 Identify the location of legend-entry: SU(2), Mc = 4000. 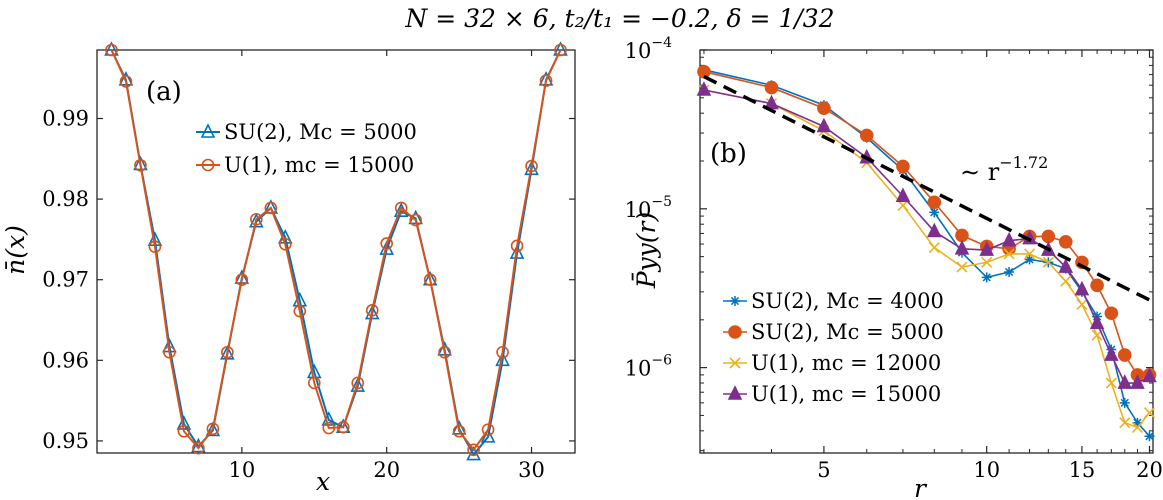
(833, 301).